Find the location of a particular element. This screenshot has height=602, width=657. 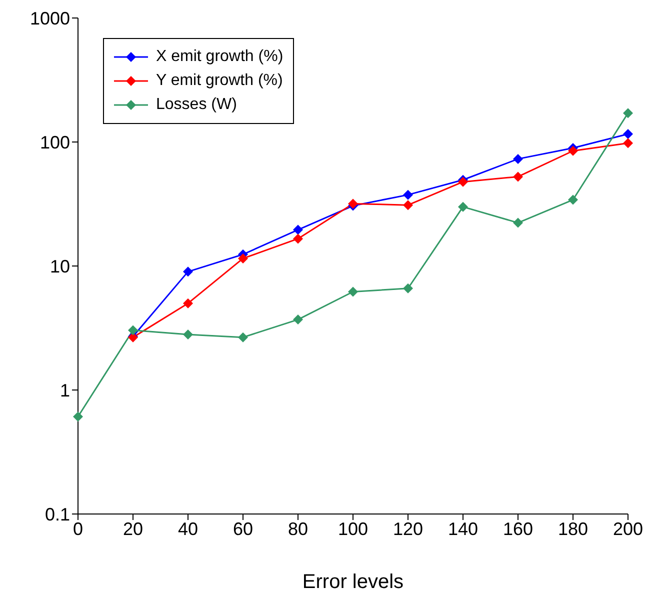

x-tick-label: 160 is located at coordinates (518, 528).